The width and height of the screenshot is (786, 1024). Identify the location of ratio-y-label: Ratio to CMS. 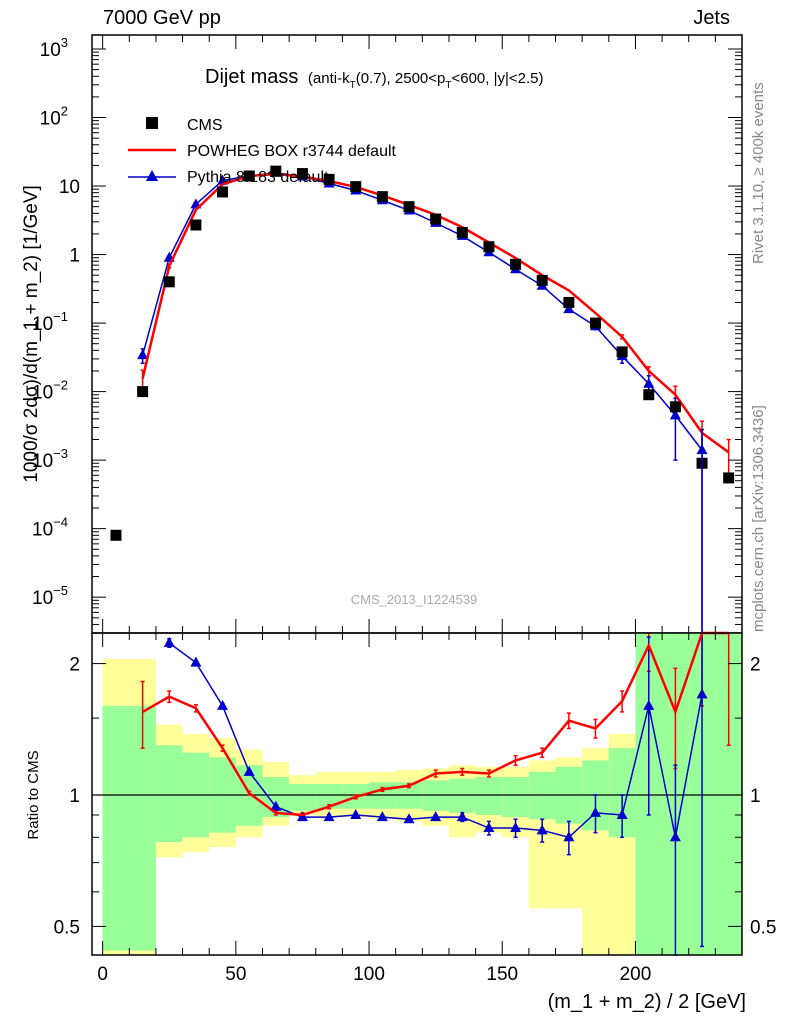
(33, 794).